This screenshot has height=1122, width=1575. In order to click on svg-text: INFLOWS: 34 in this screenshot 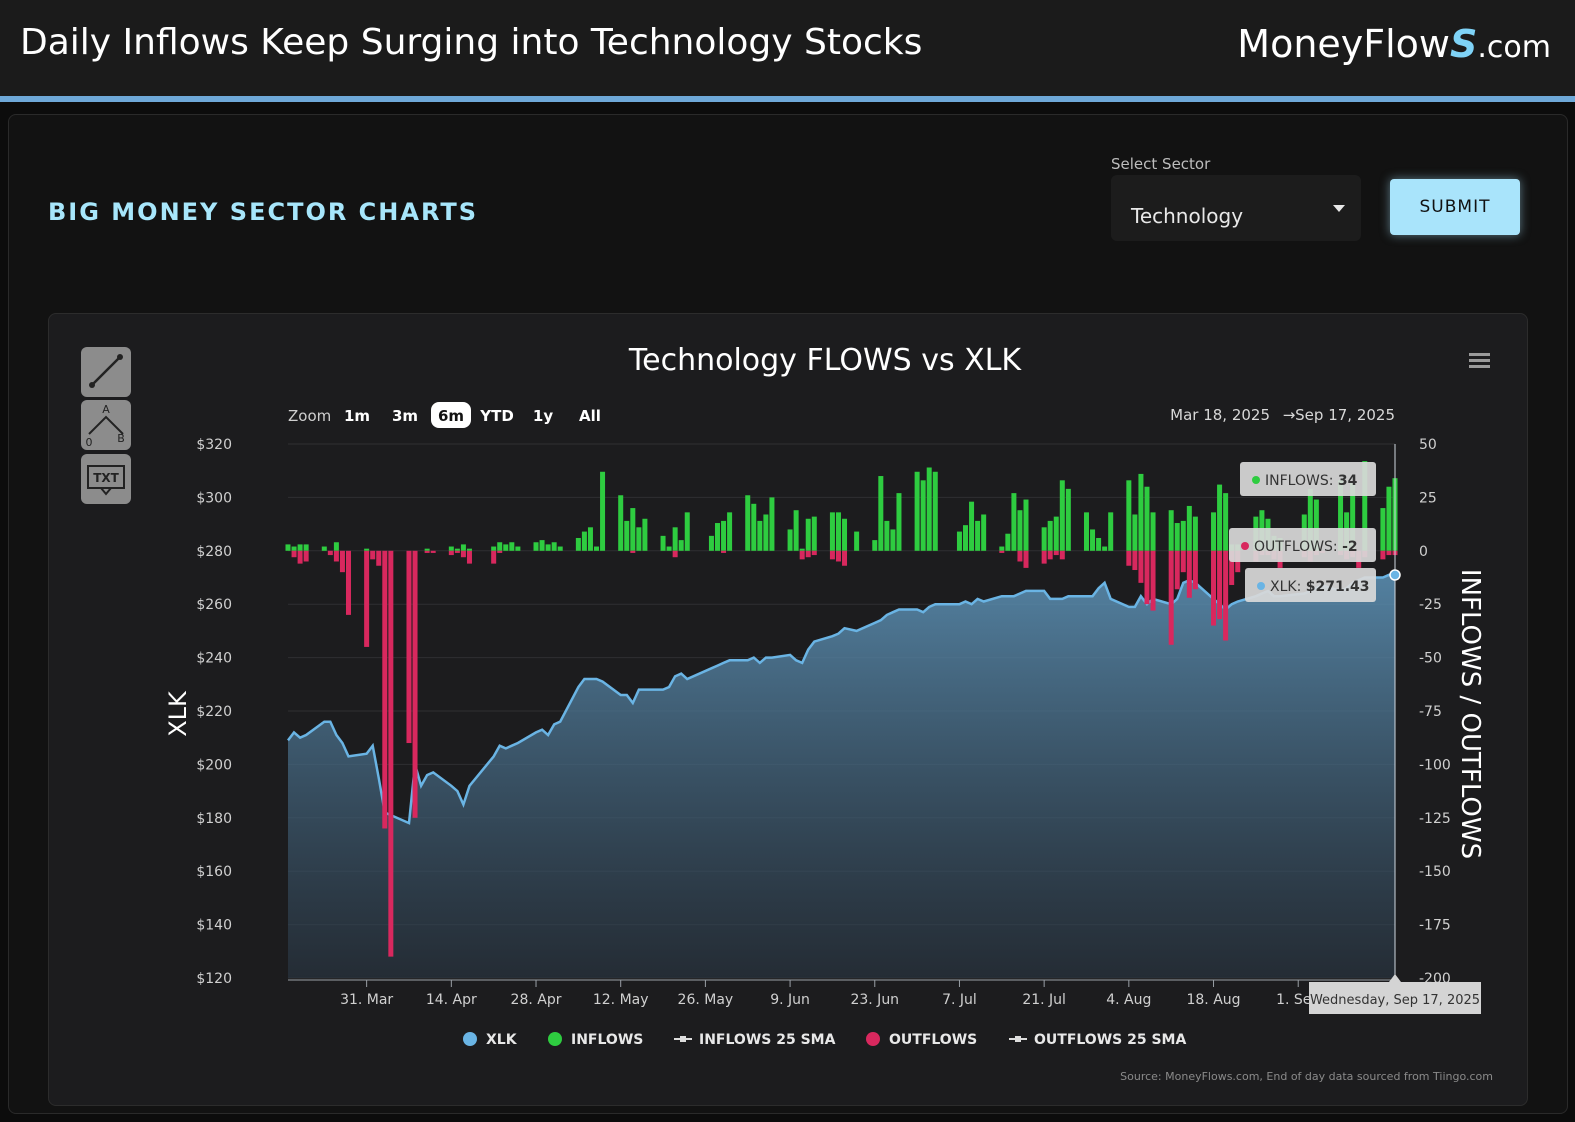, I will do `click(1311, 481)`.